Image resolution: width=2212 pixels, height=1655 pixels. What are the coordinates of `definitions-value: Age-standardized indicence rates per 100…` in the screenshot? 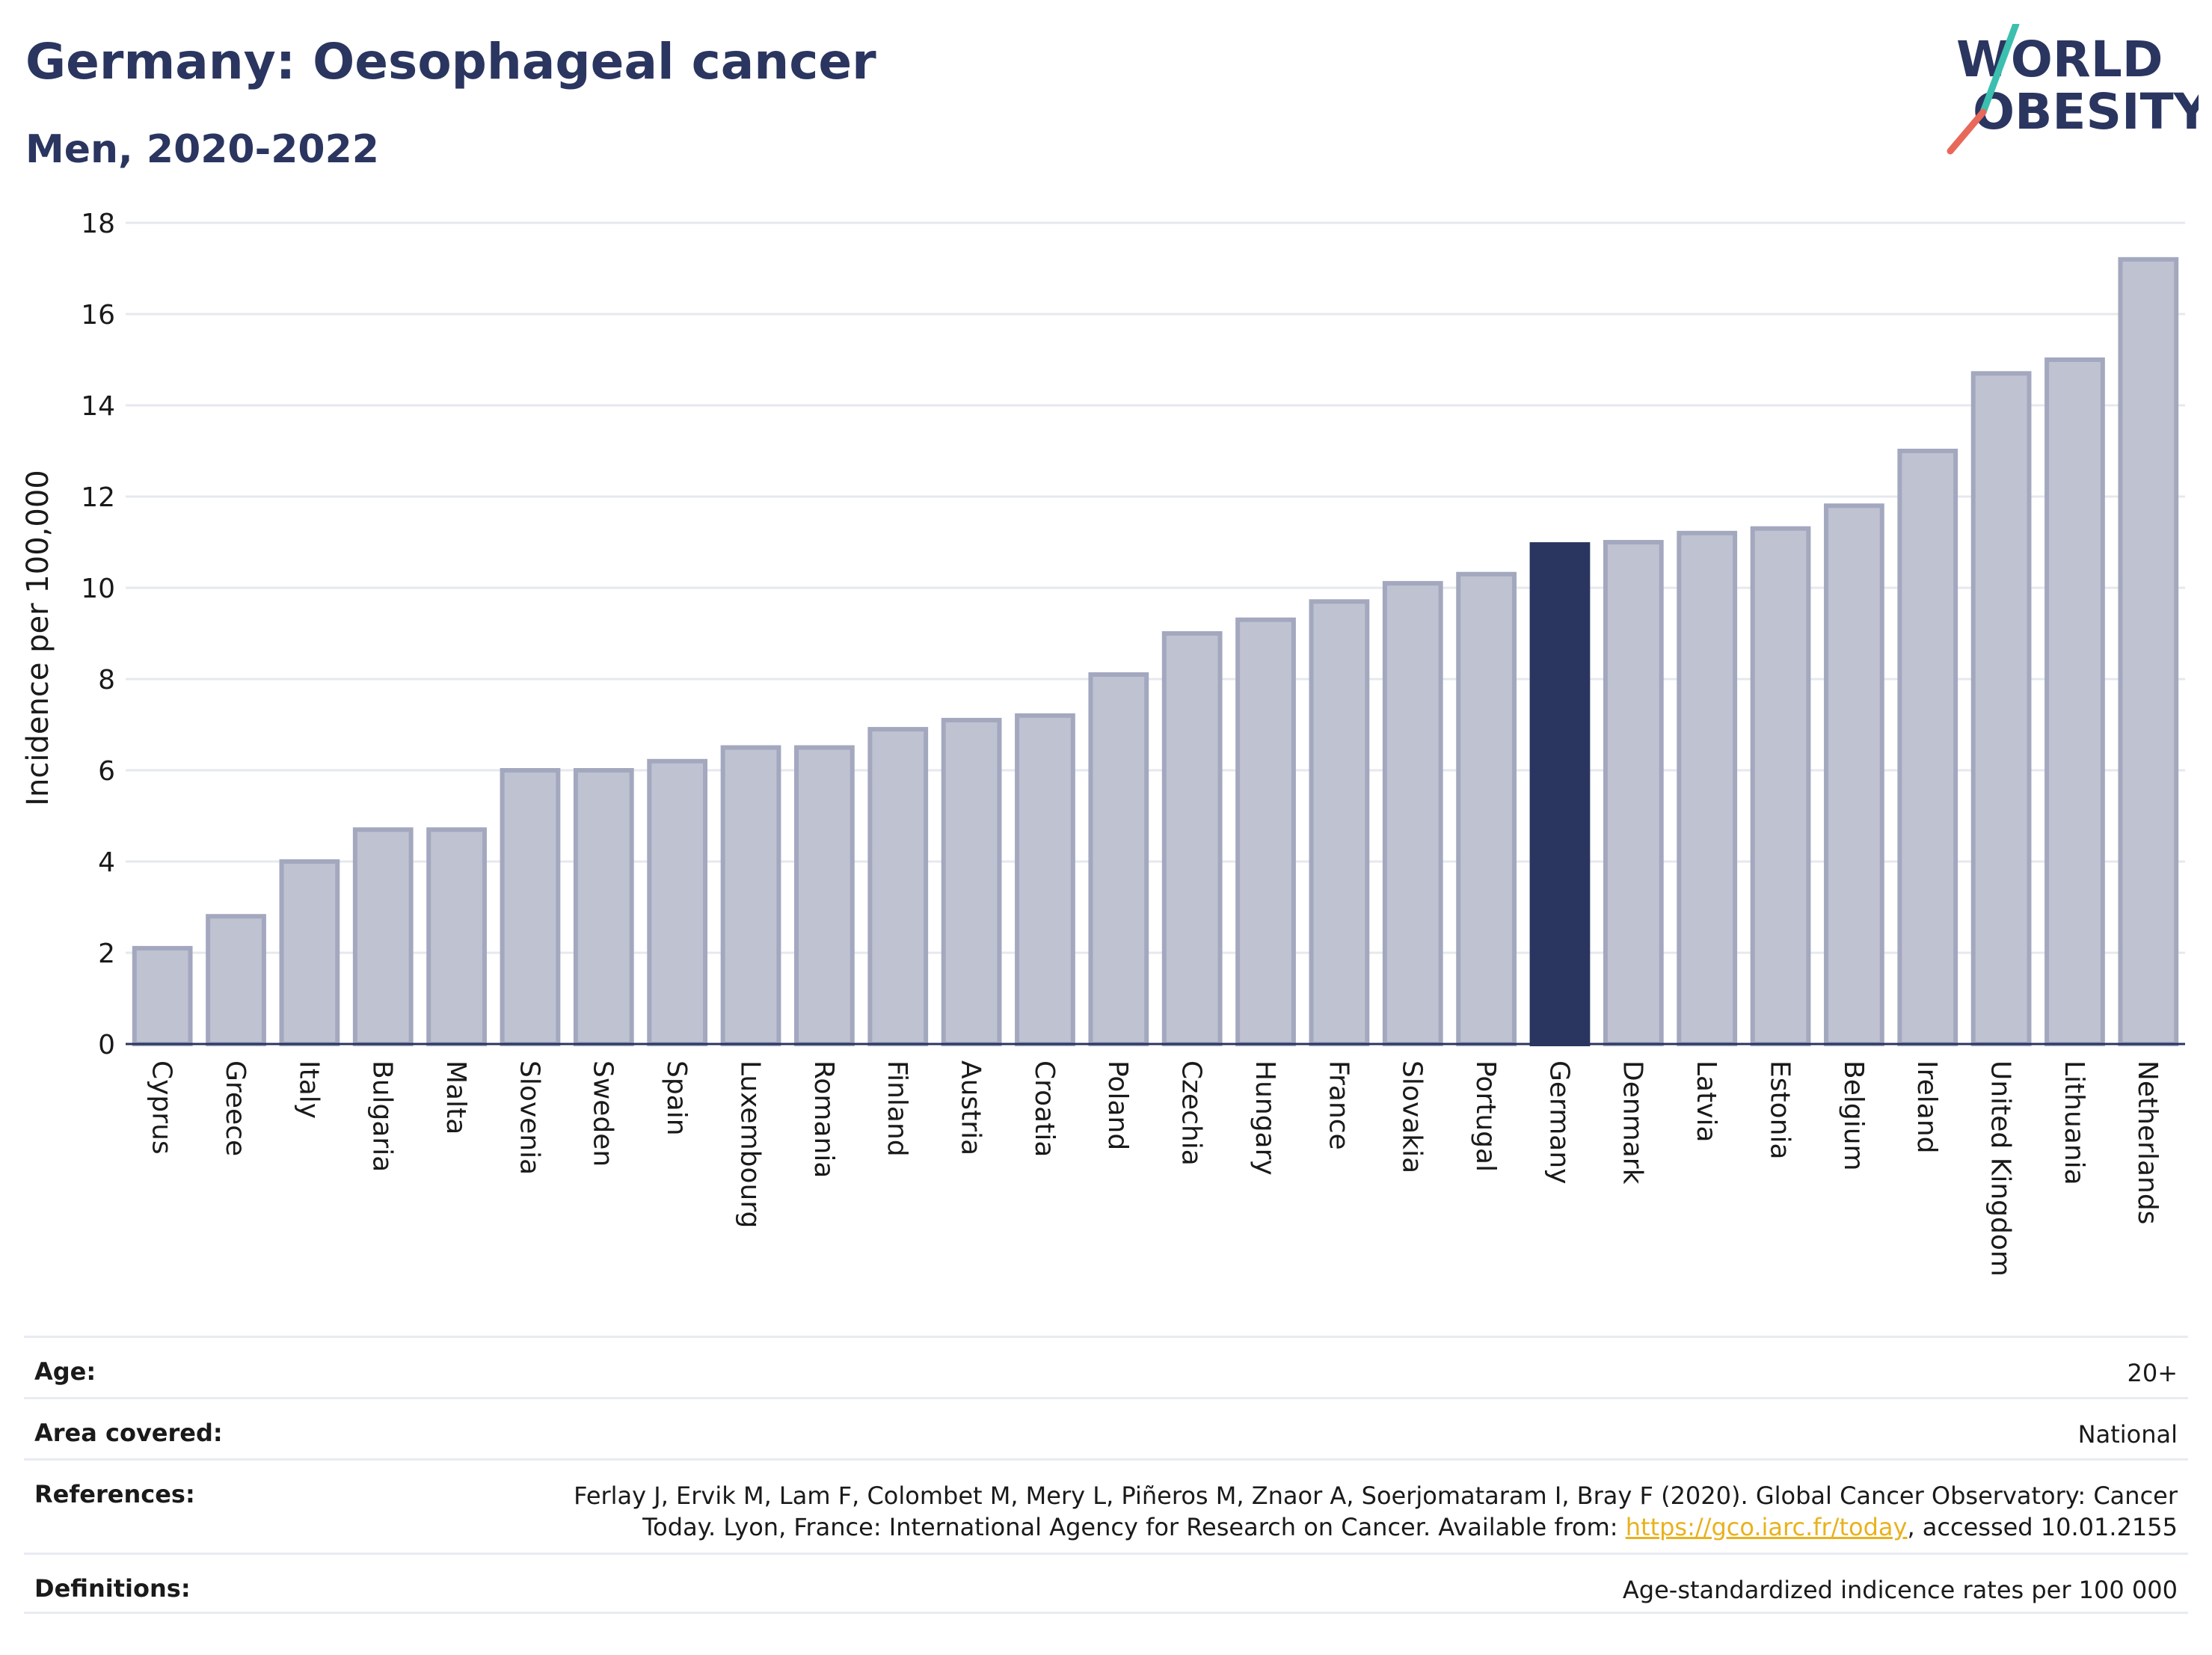 It's located at (1900, 1590).